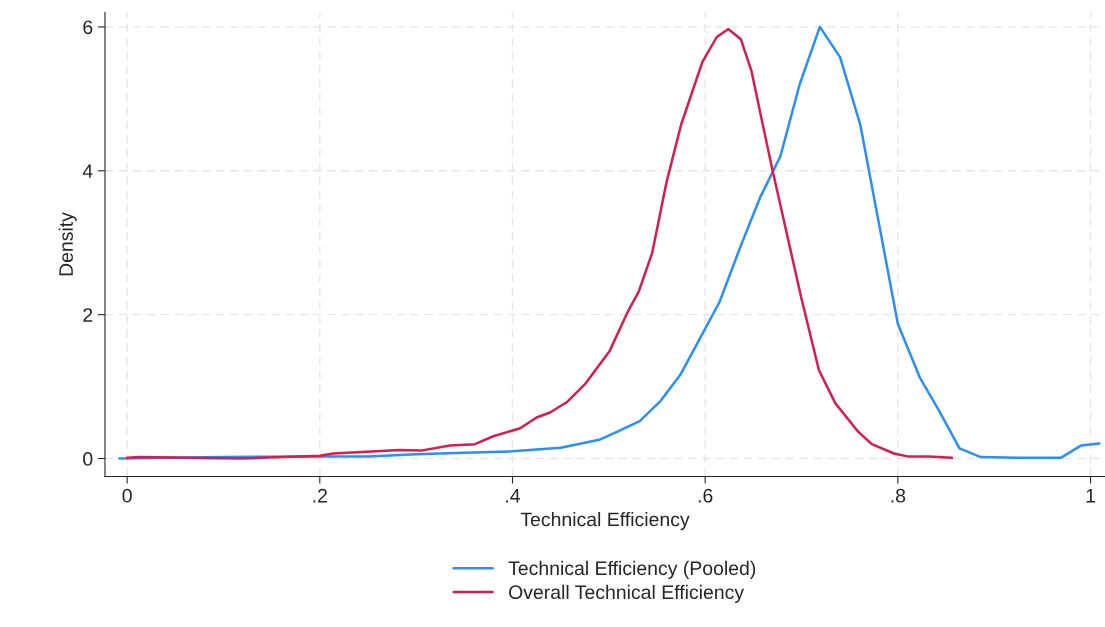 This screenshot has height=627, width=1105. I want to click on legend-label: Overall Technical Efficiency, so click(627, 593).